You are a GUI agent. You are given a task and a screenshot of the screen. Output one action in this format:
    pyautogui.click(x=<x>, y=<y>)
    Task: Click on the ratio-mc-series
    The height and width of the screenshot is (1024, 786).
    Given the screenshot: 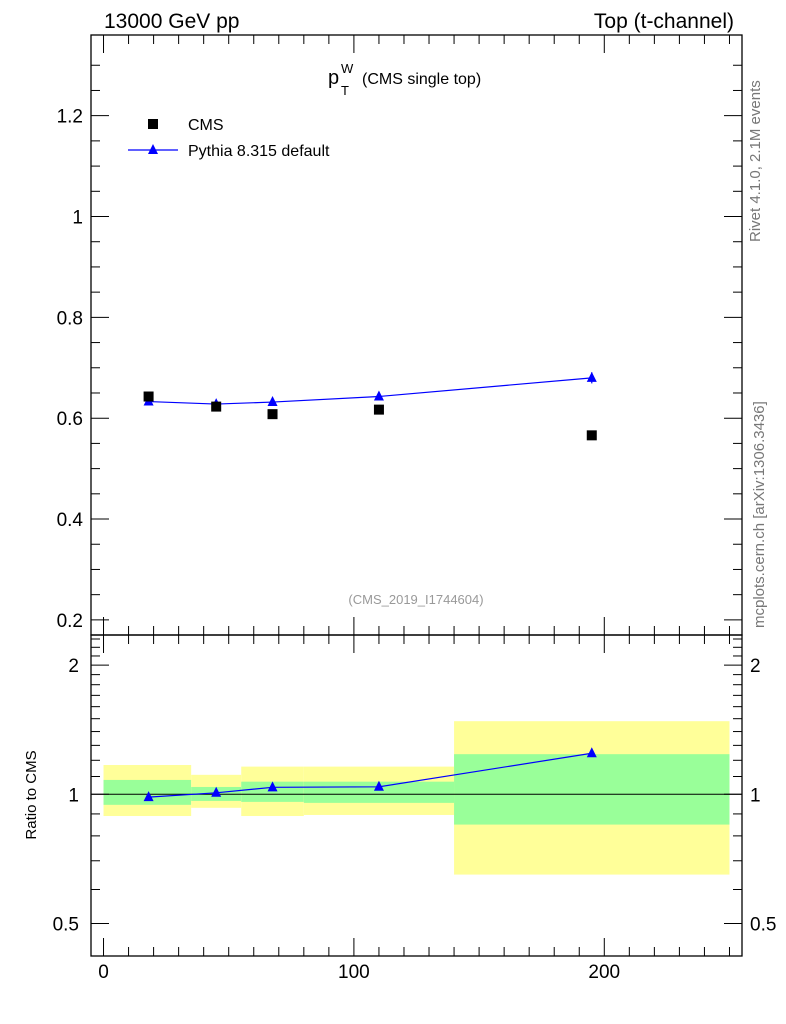 What is the action you would take?
    pyautogui.click(x=370, y=774)
    